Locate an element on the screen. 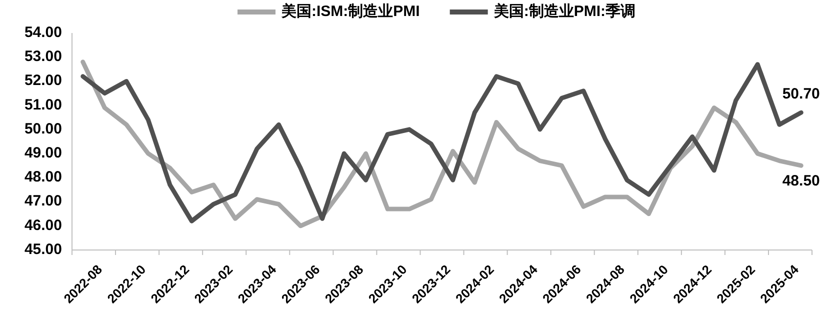 The width and height of the screenshot is (833, 329). y-tick-label: 53.00 is located at coordinates (43, 57).